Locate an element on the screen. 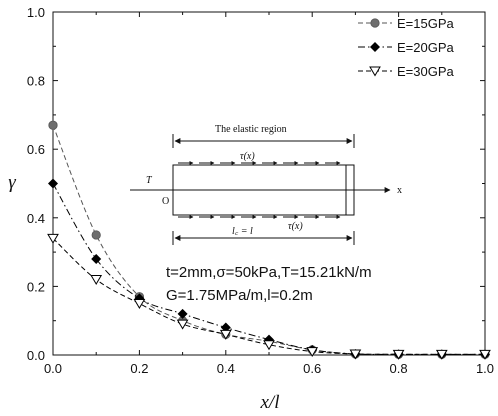 The image size is (498, 416). x-tick-label: 0.0 is located at coordinates (53, 368).